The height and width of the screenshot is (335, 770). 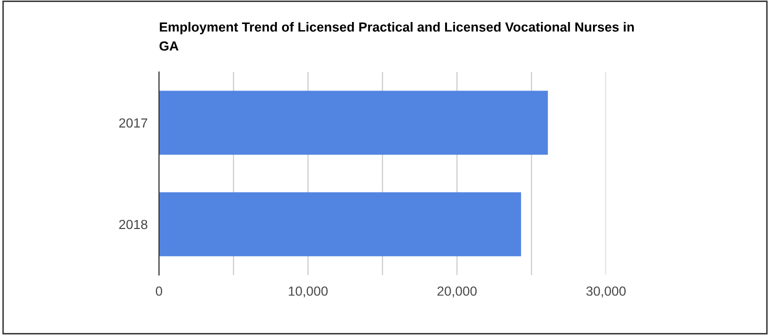 What do you see at coordinates (159, 291) in the screenshot?
I see `x-tick-label: 0` at bounding box center [159, 291].